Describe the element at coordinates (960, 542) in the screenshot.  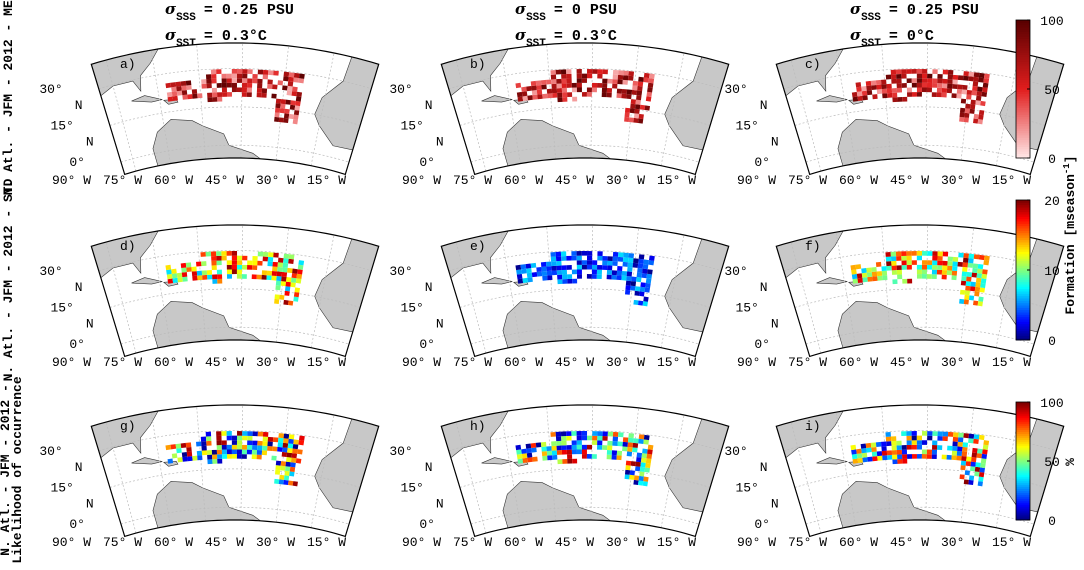
I see `lon-label: 30° W` at that location.